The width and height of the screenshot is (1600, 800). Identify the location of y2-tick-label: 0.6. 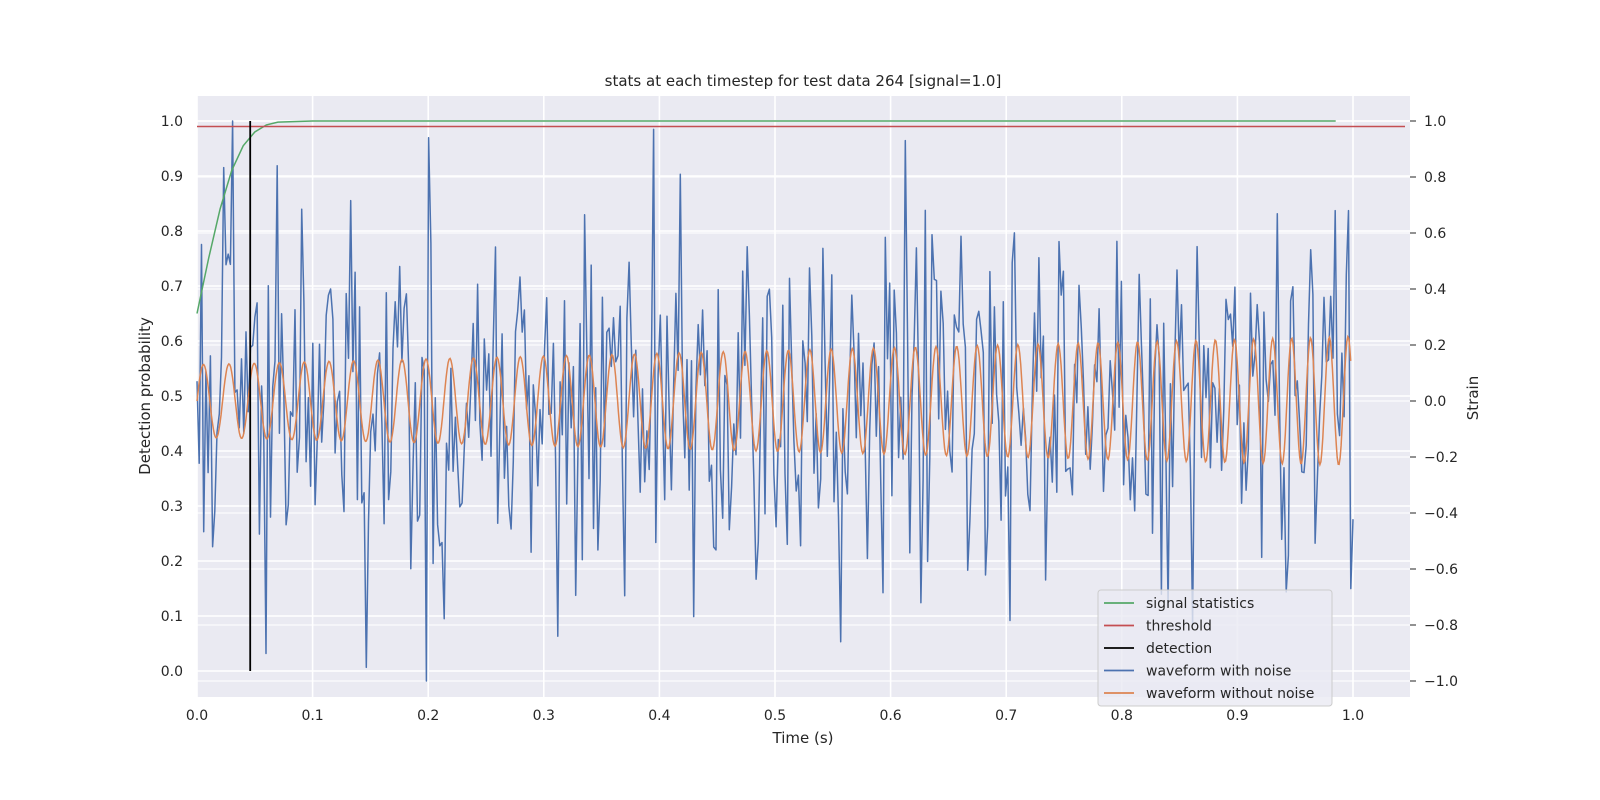
(1435, 234).